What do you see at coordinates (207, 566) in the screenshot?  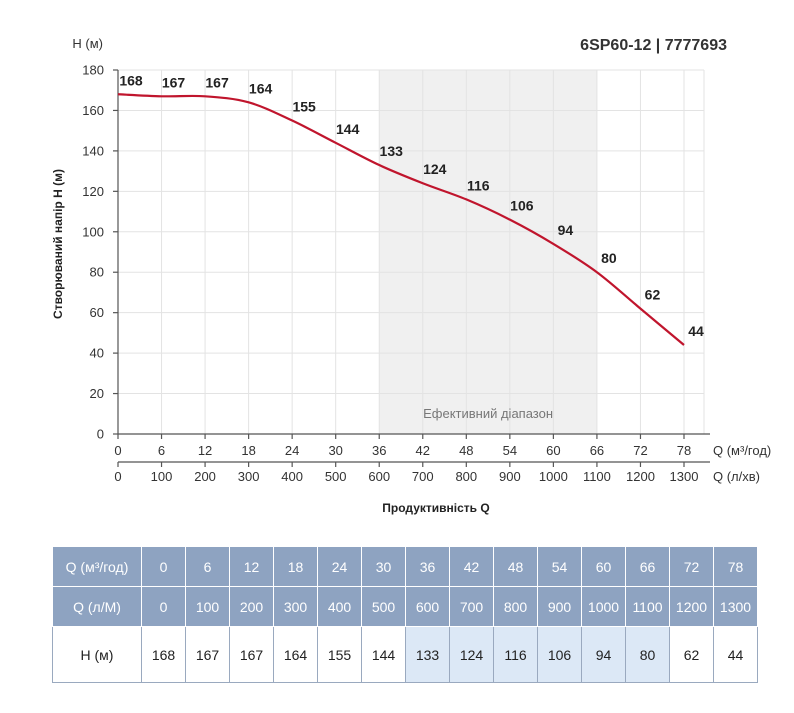 I see `table-cell: 6` at bounding box center [207, 566].